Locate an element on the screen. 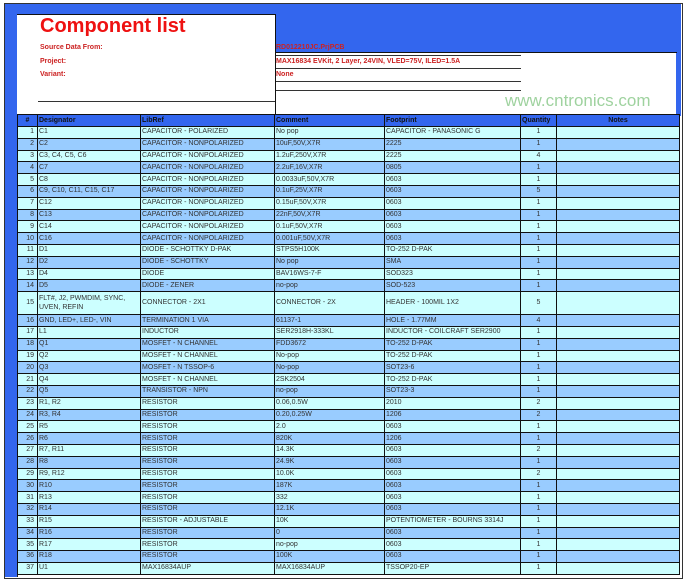  cell-libref: DIODE is located at coordinates (207, 274).